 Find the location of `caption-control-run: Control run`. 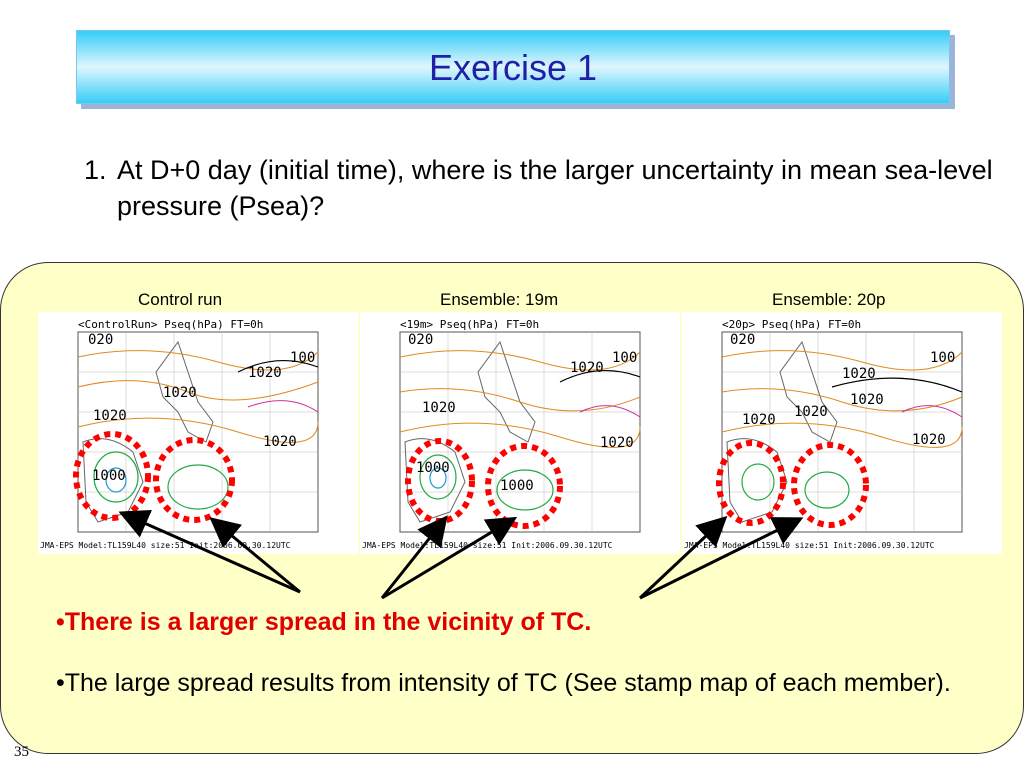

caption-control-run: Control run is located at coordinates (180, 299).